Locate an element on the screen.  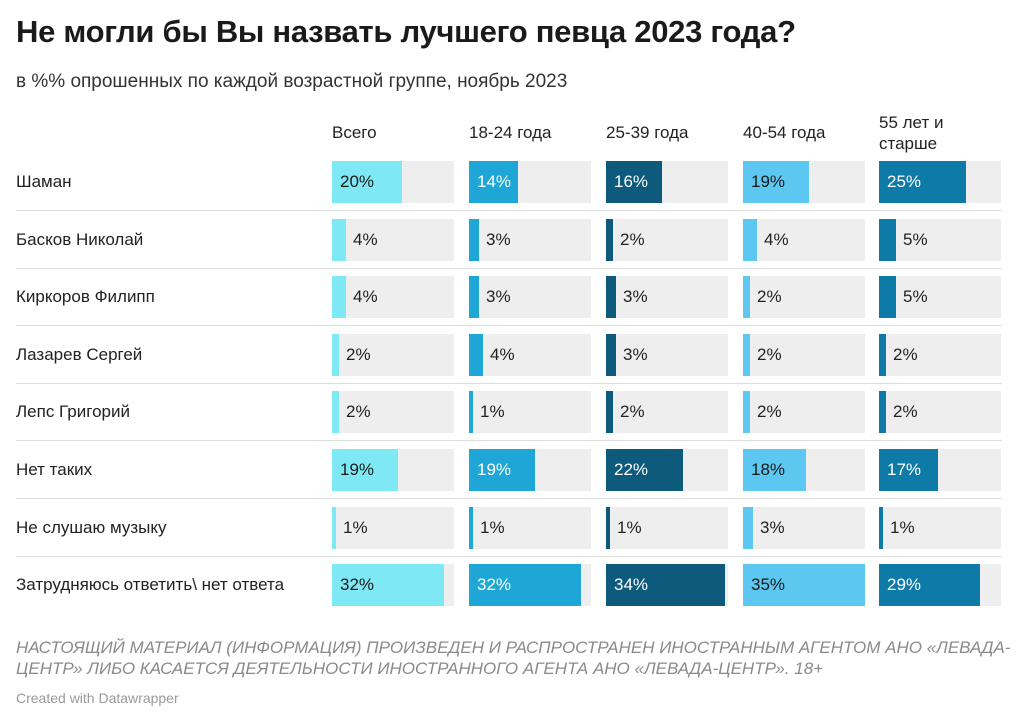
bar-value-label: 22% is located at coordinates (631, 469).